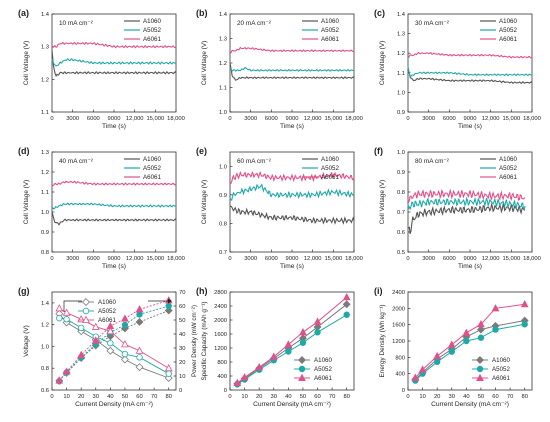 This screenshot has width=550, height=422. I want to click on voltage-line-A5052, so click(114, 346).